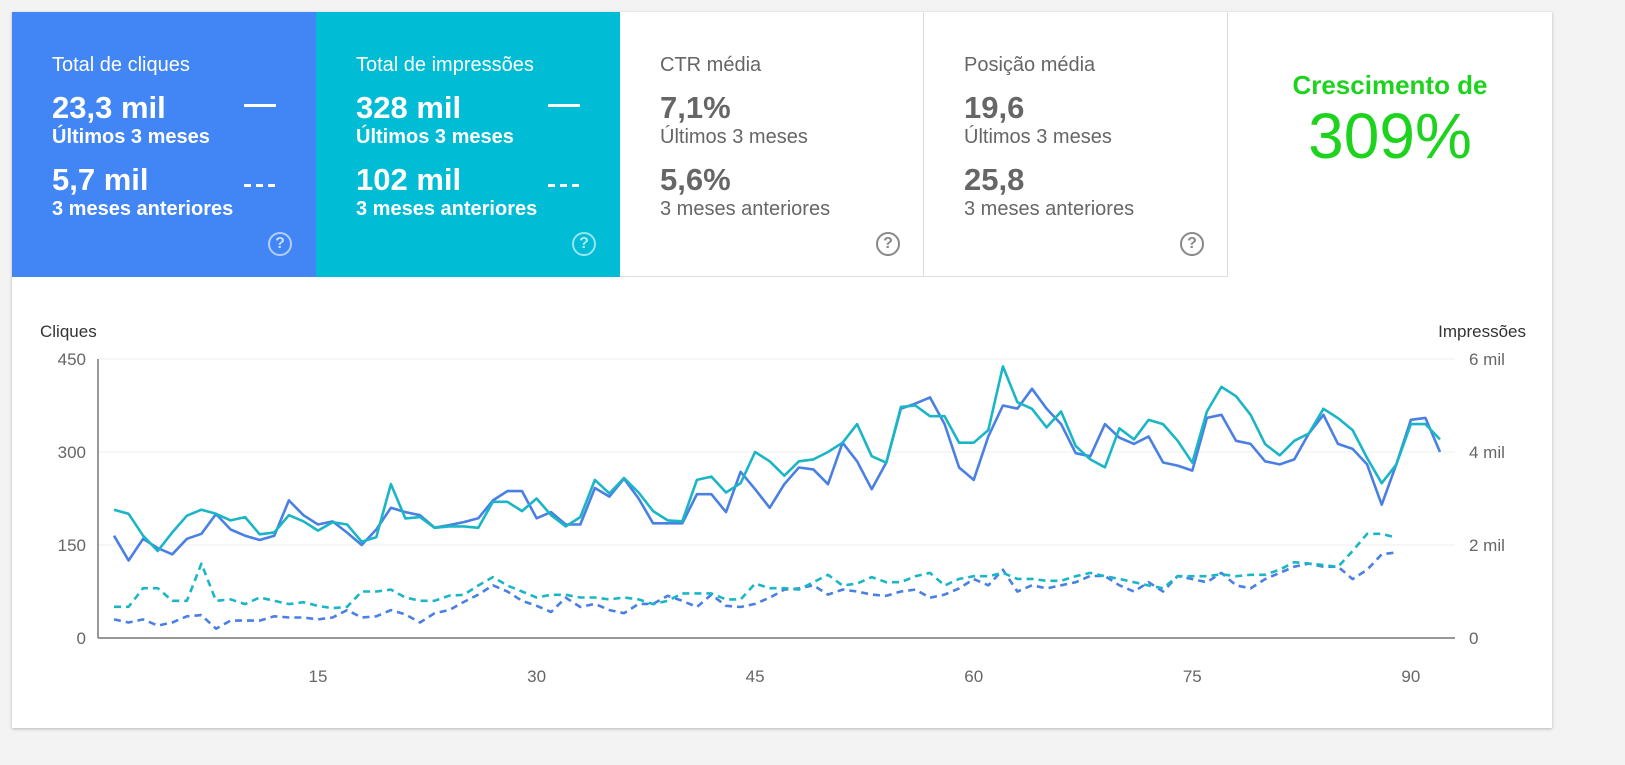 This screenshot has height=765, width=1625. Describe the element at coordinates (121, 65) in the screenshot. I see `tile-label: Total de cliques` at that location.